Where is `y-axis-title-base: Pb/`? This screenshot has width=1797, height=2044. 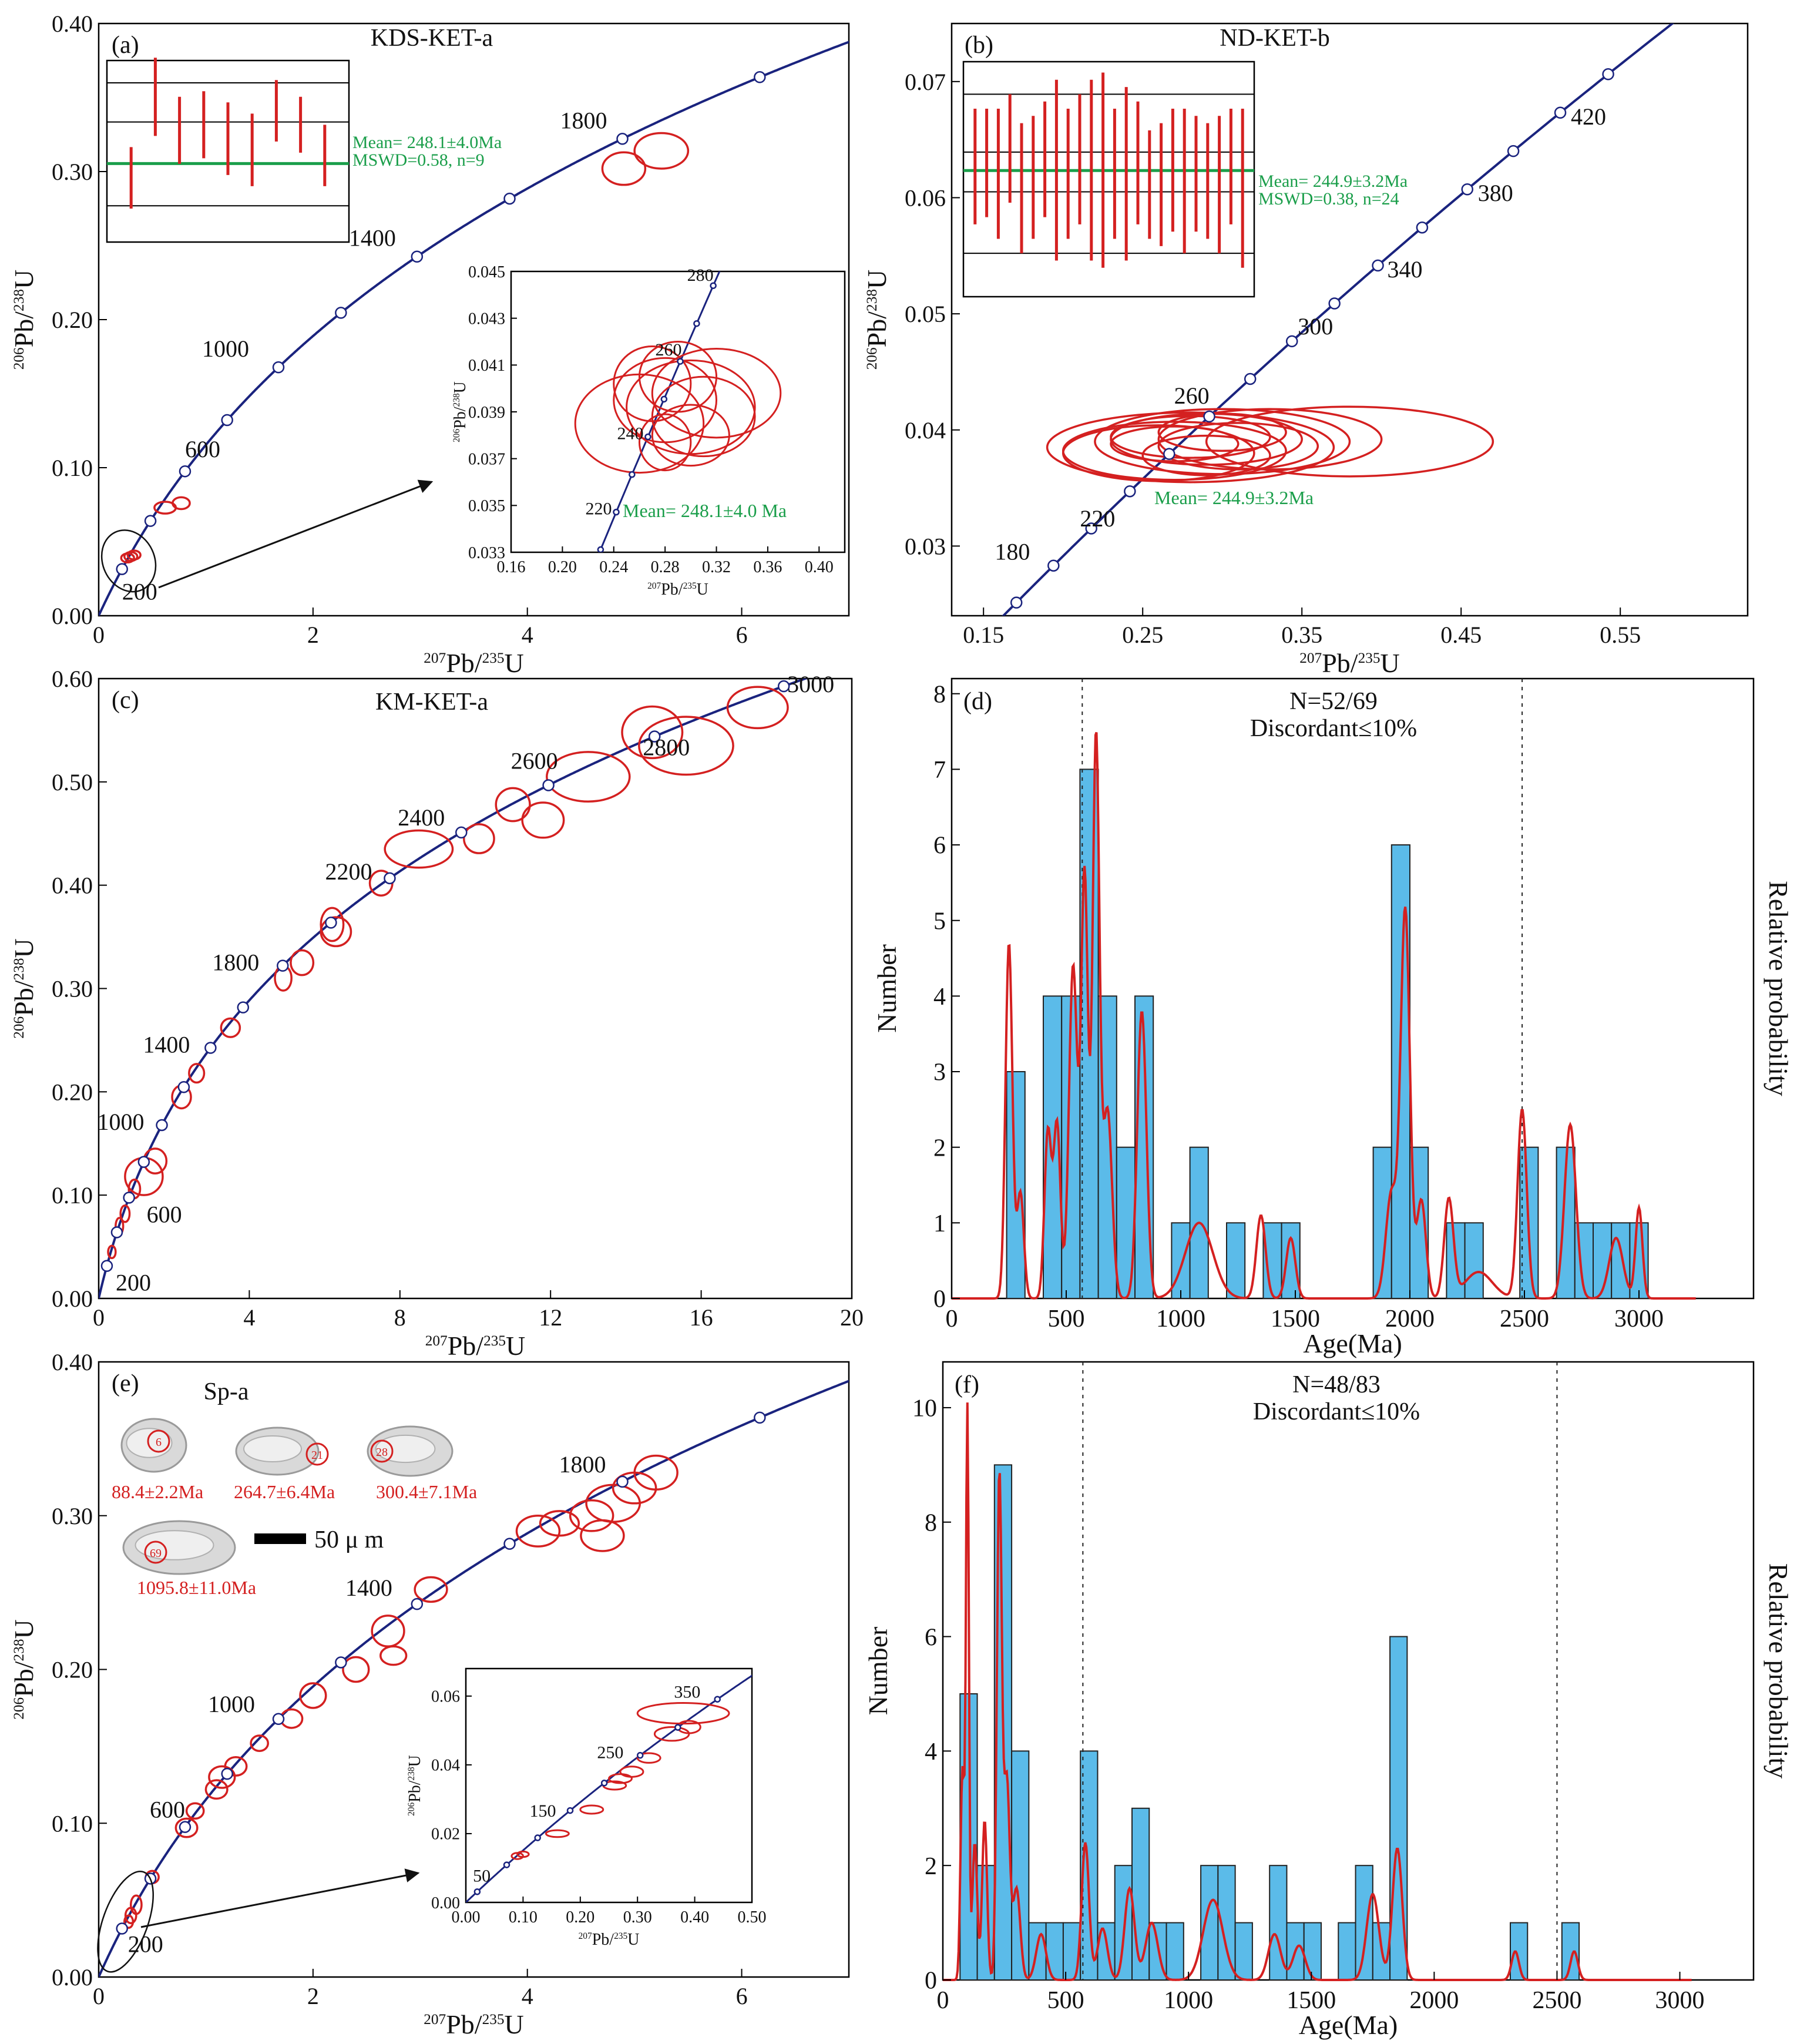 y-axis-title-base: Pb/ is located at coordinates (24, 998).